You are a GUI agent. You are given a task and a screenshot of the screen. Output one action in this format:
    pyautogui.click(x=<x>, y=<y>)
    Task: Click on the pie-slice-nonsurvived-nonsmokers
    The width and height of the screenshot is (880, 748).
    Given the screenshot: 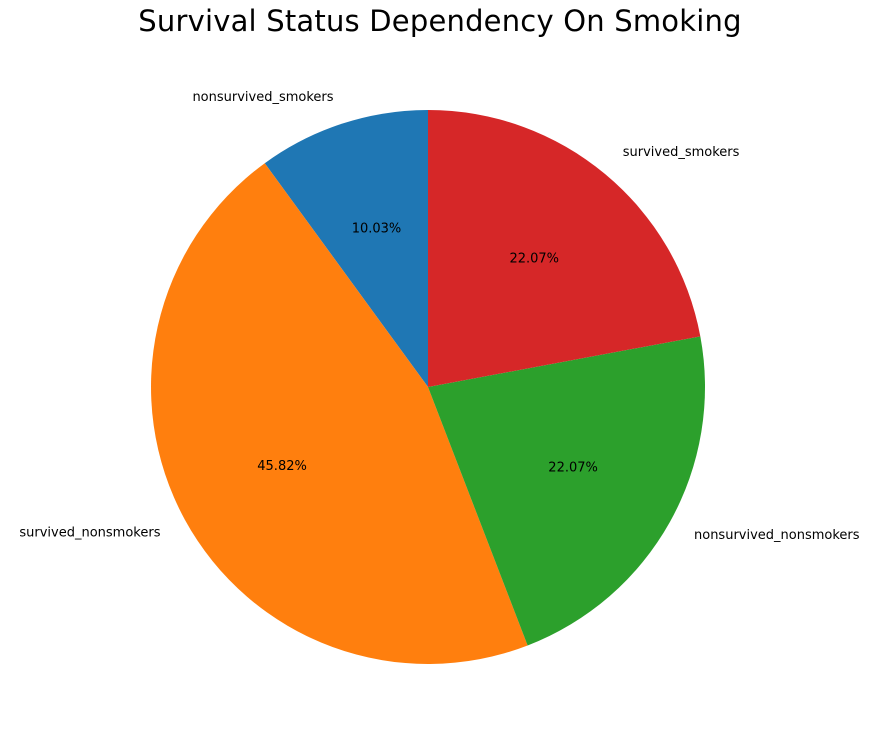 What is the action you would take?
    pyautogui.click(x=567, y=491)
    